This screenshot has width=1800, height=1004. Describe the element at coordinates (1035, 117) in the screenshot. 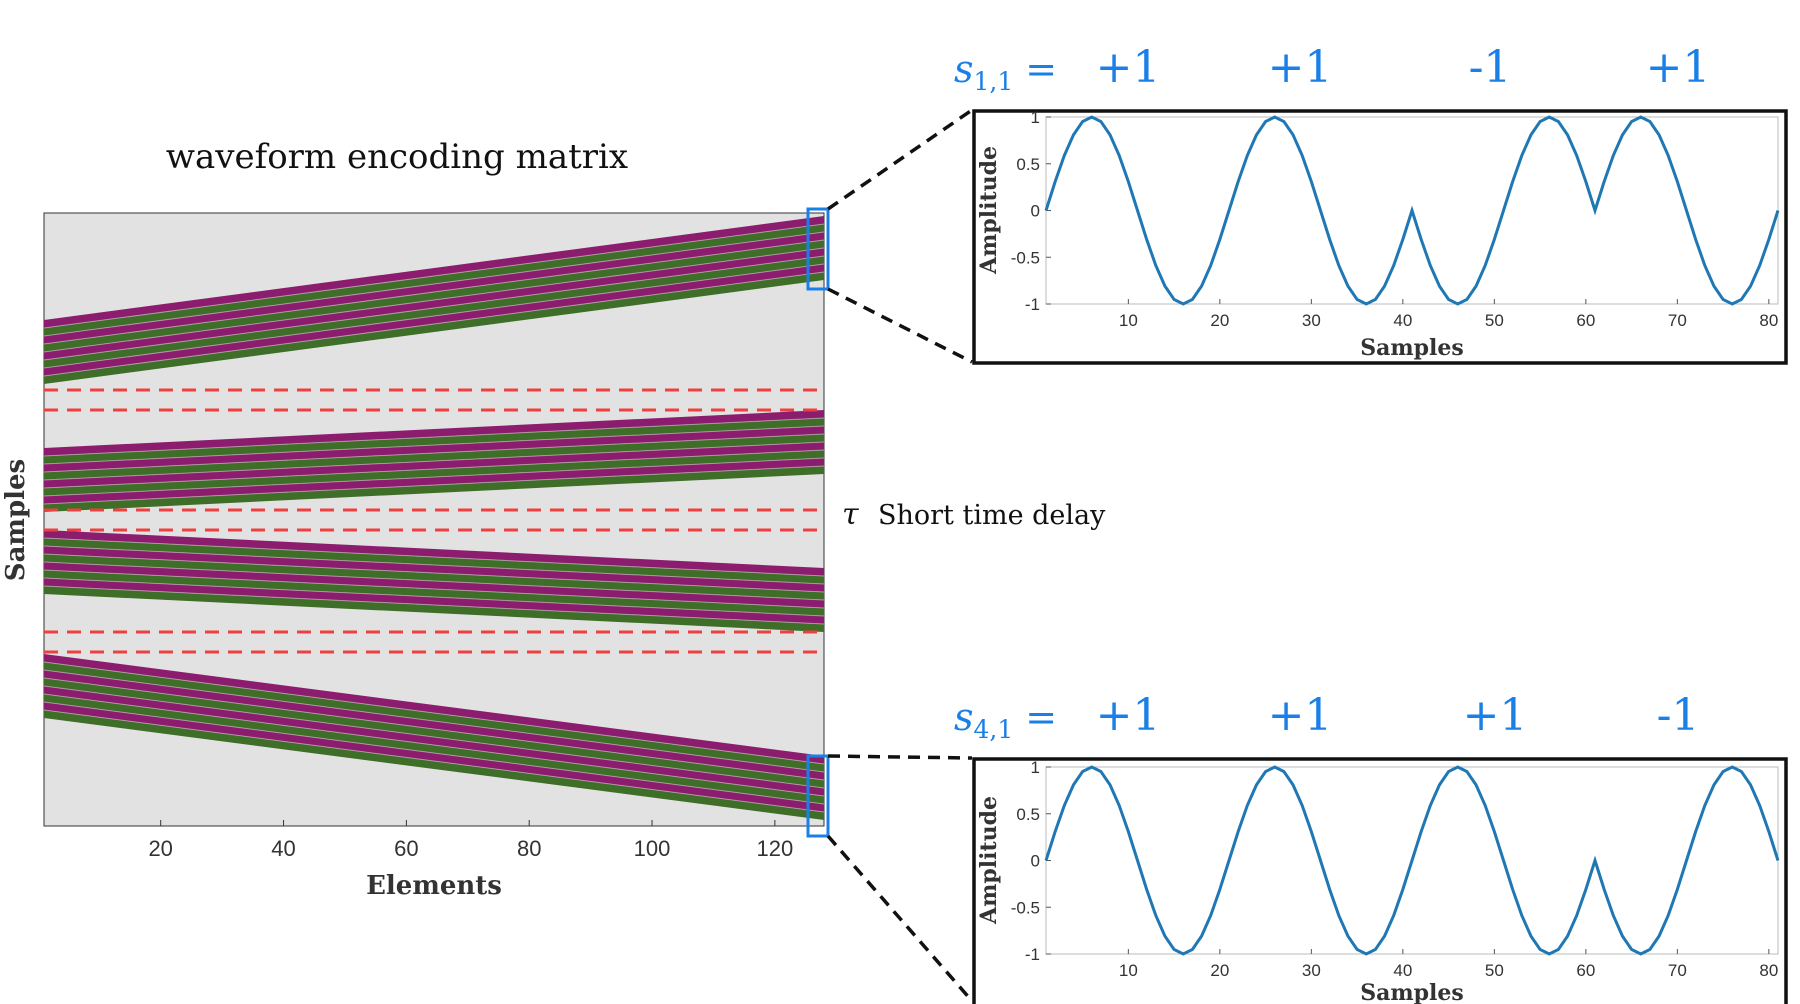

I see `y-tick-label: 1` at that location.